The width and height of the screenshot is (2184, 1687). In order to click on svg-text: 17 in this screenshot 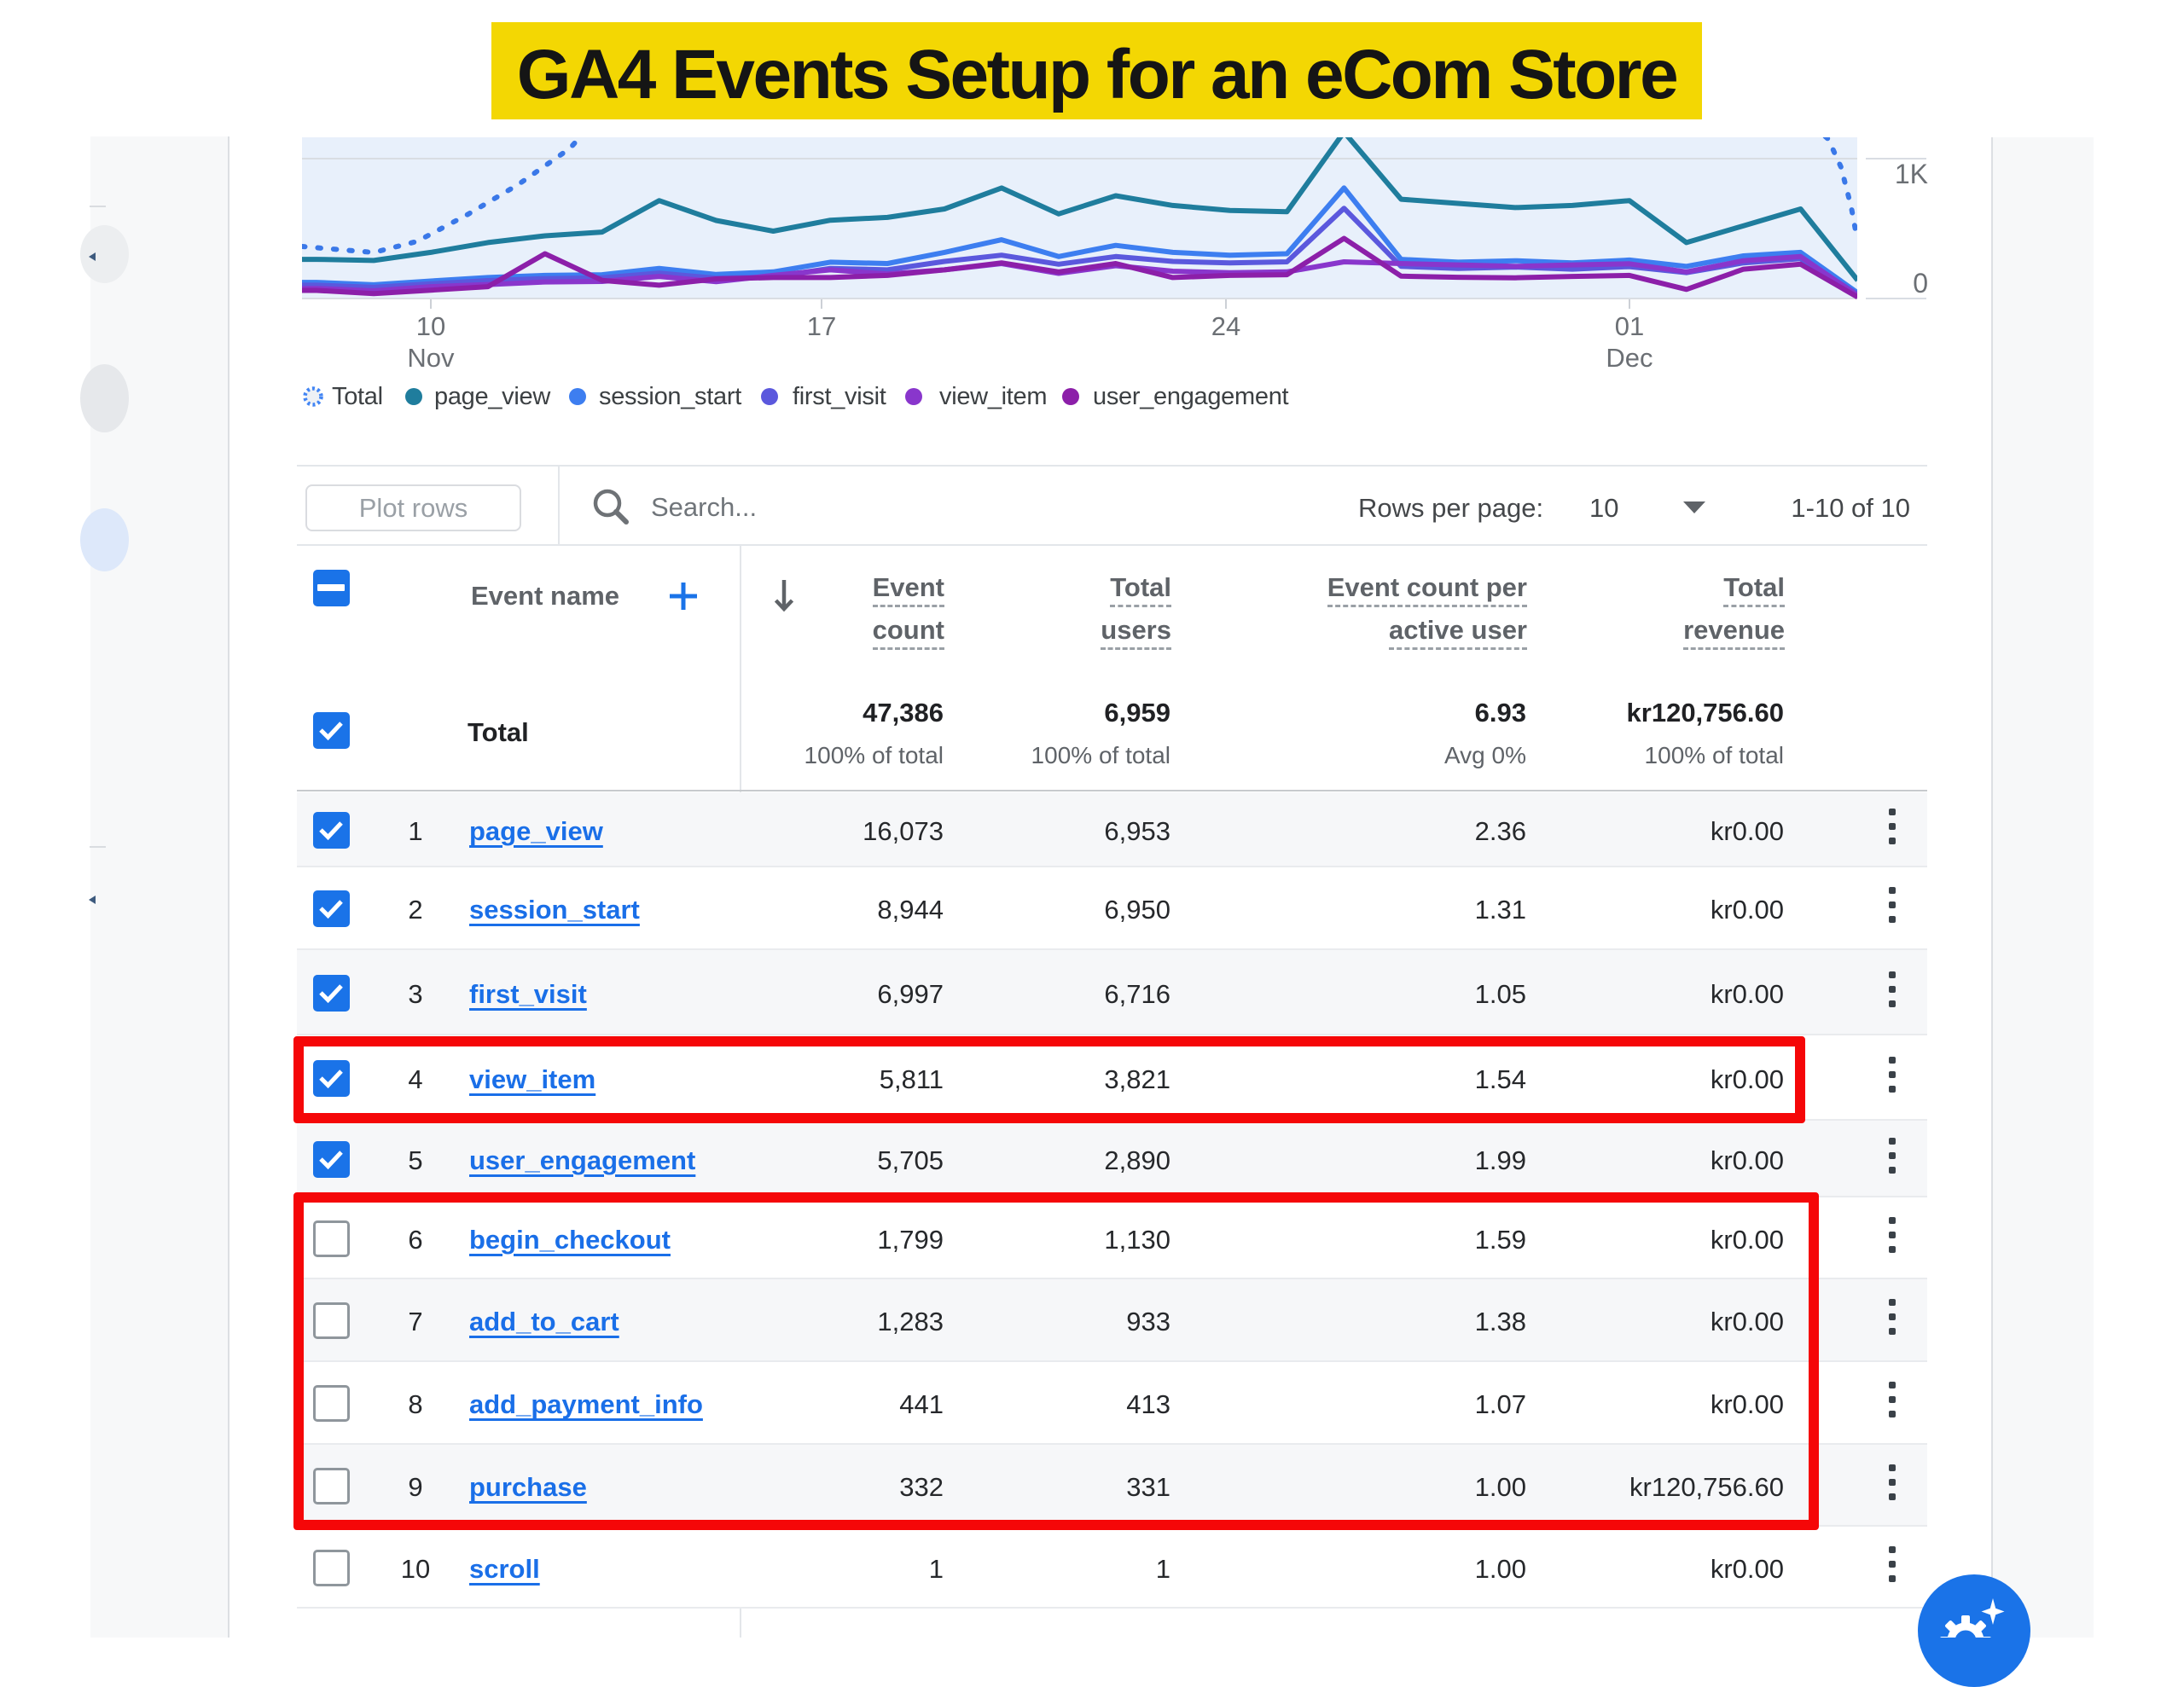, I will do `click(821, 326)`.